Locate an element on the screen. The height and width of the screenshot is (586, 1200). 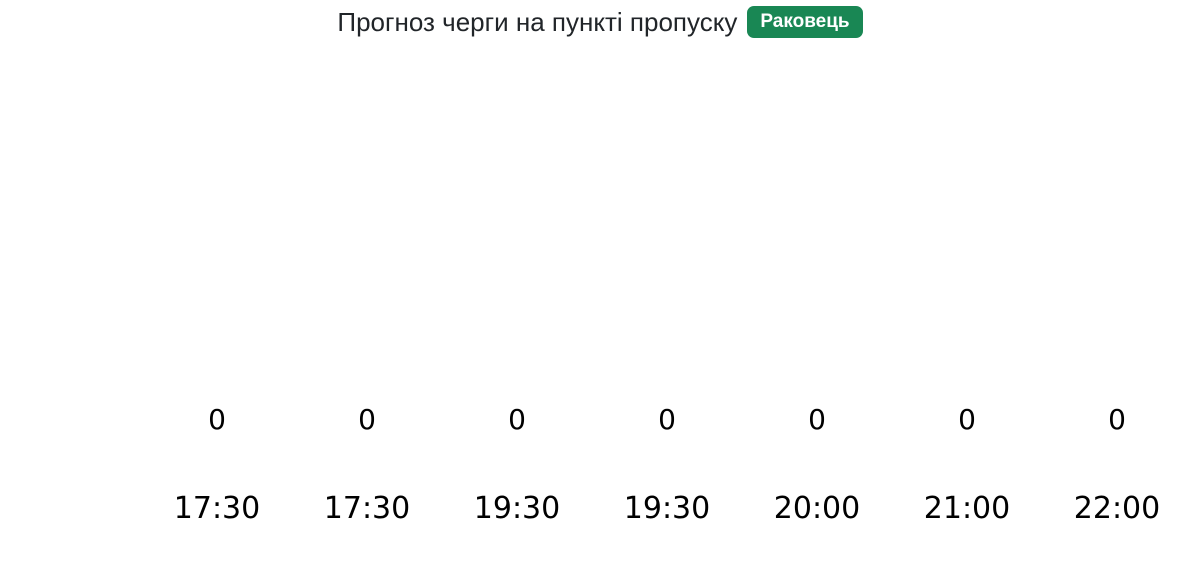
chart-column: 0 20:00 is located at coordinates (817, 465).